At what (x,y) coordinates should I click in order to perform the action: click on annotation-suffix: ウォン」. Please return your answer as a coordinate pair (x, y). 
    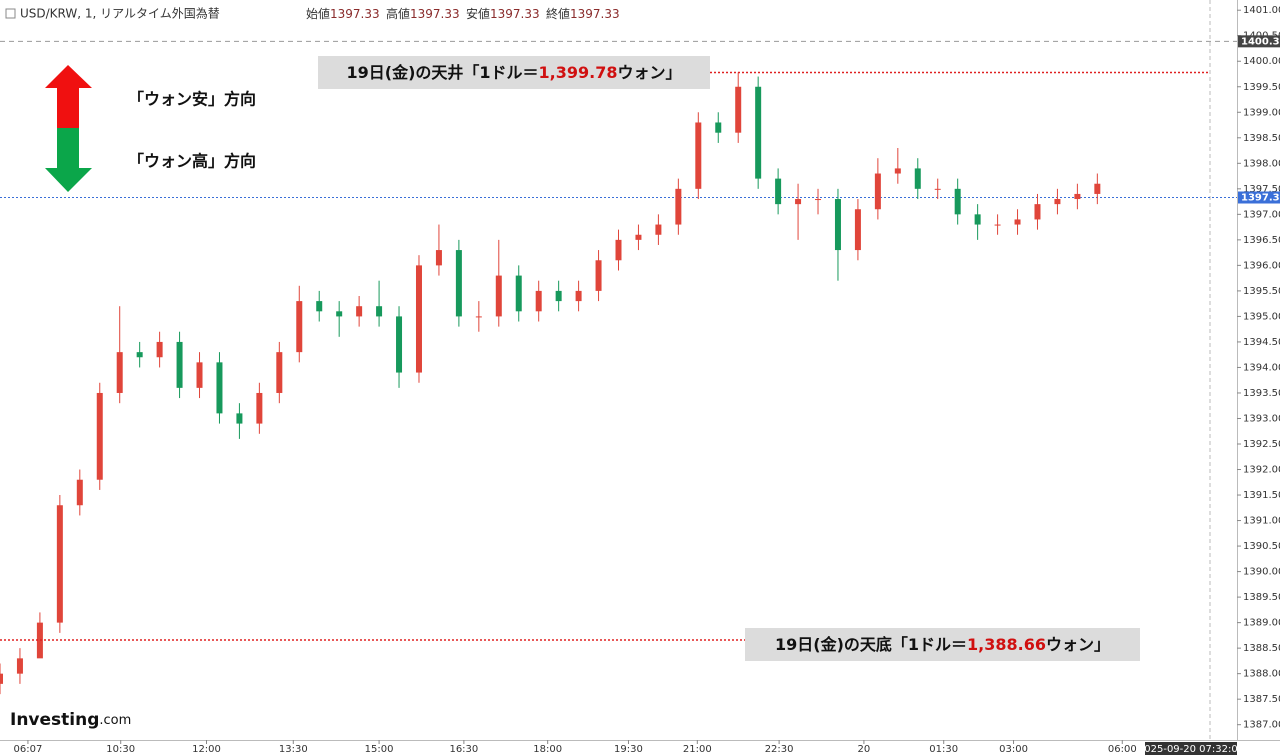
    Looking at the image, I should click on (649, 72).